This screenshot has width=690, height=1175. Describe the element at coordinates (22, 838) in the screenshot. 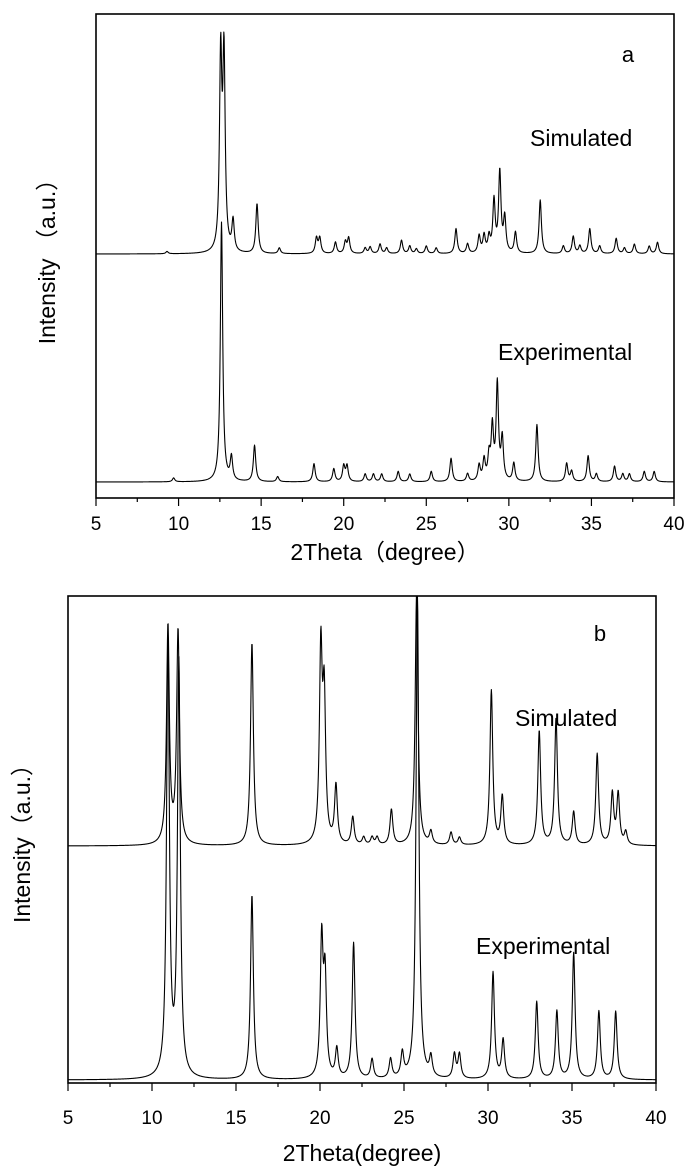

I see `y-axis-title: Intensity（a.u.）` at that location.